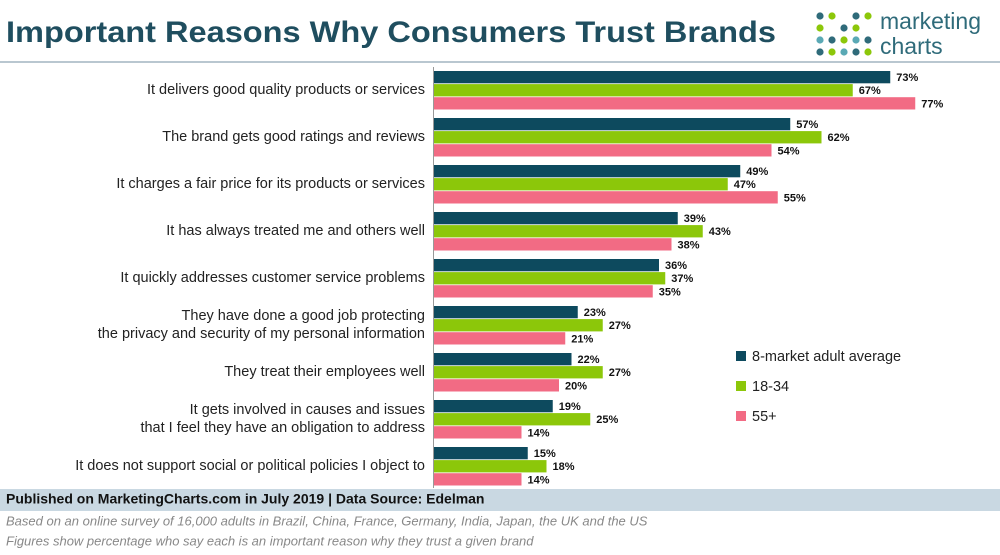 Image resolution: width=1000 pixels, height=555 pixels. What do you see at coordinates (589, 360) in the screenshot?
I see `value-label: 22%` at bounding box center [589, 360].